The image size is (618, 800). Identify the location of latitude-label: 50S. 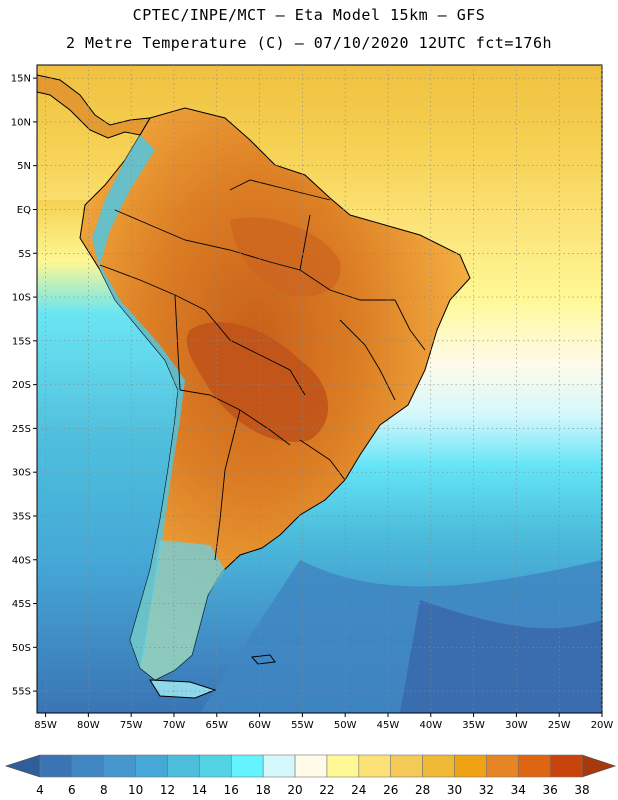
(21, 648).